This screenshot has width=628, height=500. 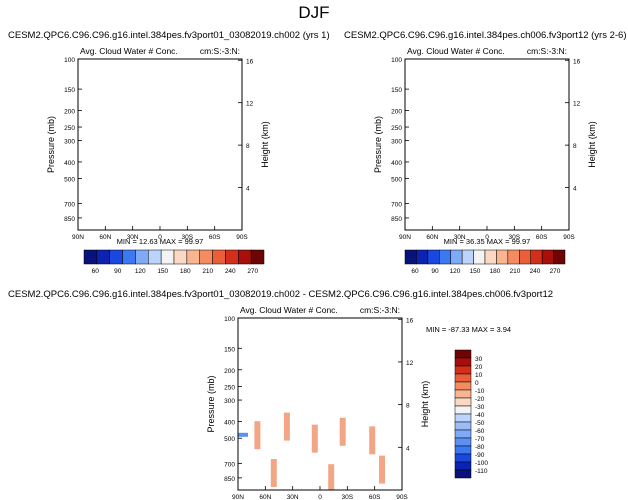 What do you see at coordinates (480, 423) in the screenshot?
I see `colorbar-label: -50` at bounding box center [480, 423].